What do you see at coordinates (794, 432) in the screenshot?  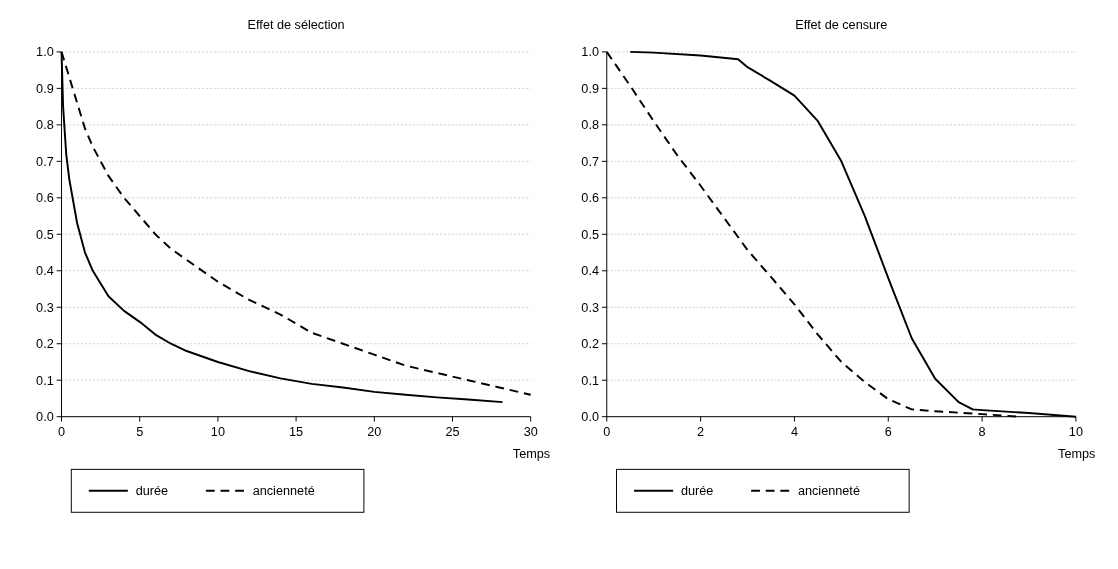 I see `x-tick-label: 4` at bounding box center [794, 432].